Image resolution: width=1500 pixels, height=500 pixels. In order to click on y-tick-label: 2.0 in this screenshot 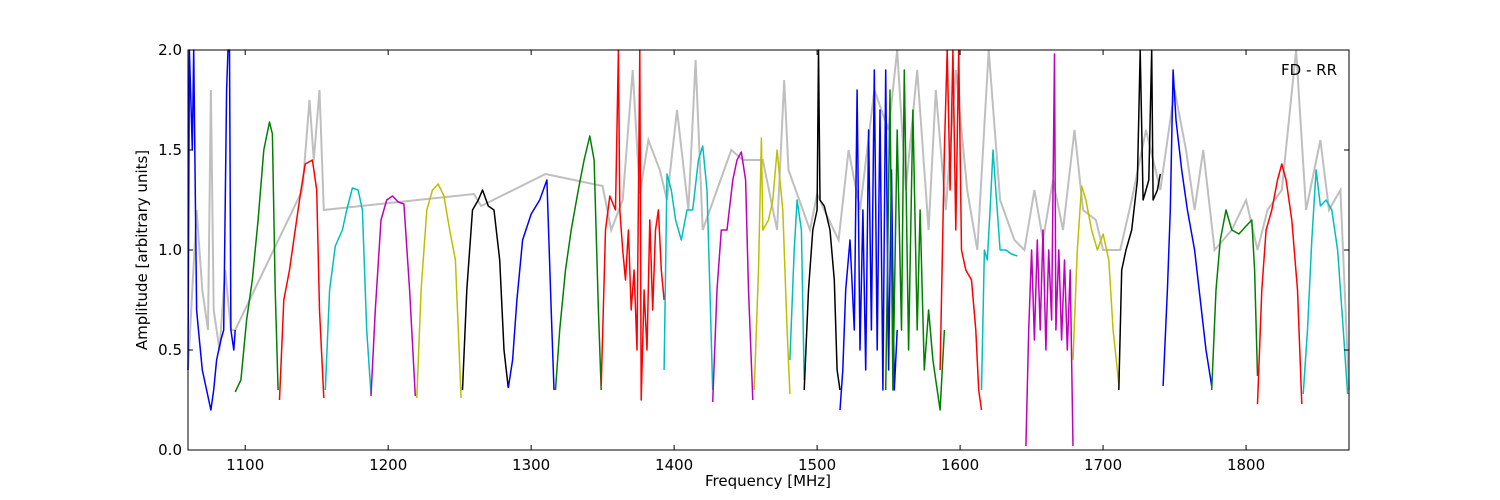, I will do `click(170, 50)`.